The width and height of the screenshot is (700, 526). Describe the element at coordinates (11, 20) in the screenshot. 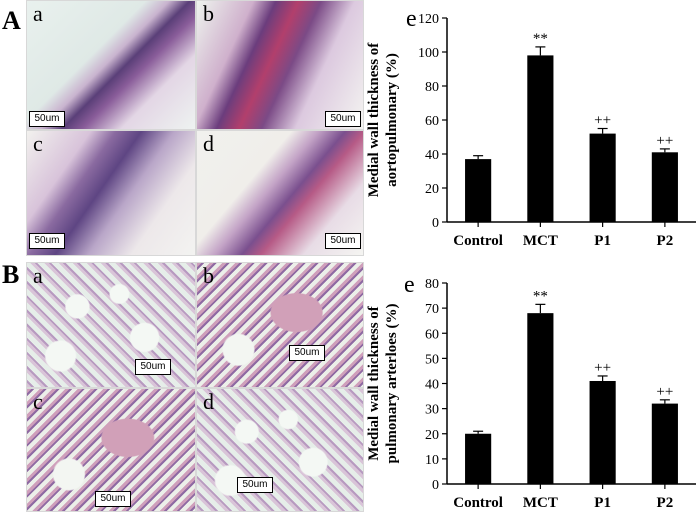

I see `panel-label-A: A` at that location.